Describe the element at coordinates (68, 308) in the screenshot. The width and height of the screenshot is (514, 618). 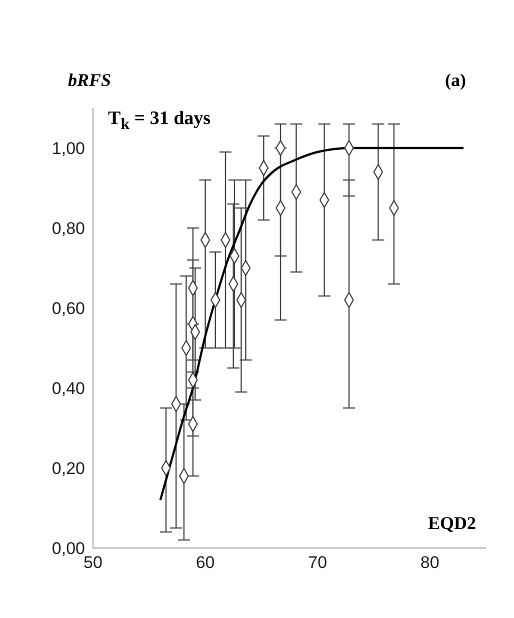
I see `y-tick-label: 0,60` at that location.